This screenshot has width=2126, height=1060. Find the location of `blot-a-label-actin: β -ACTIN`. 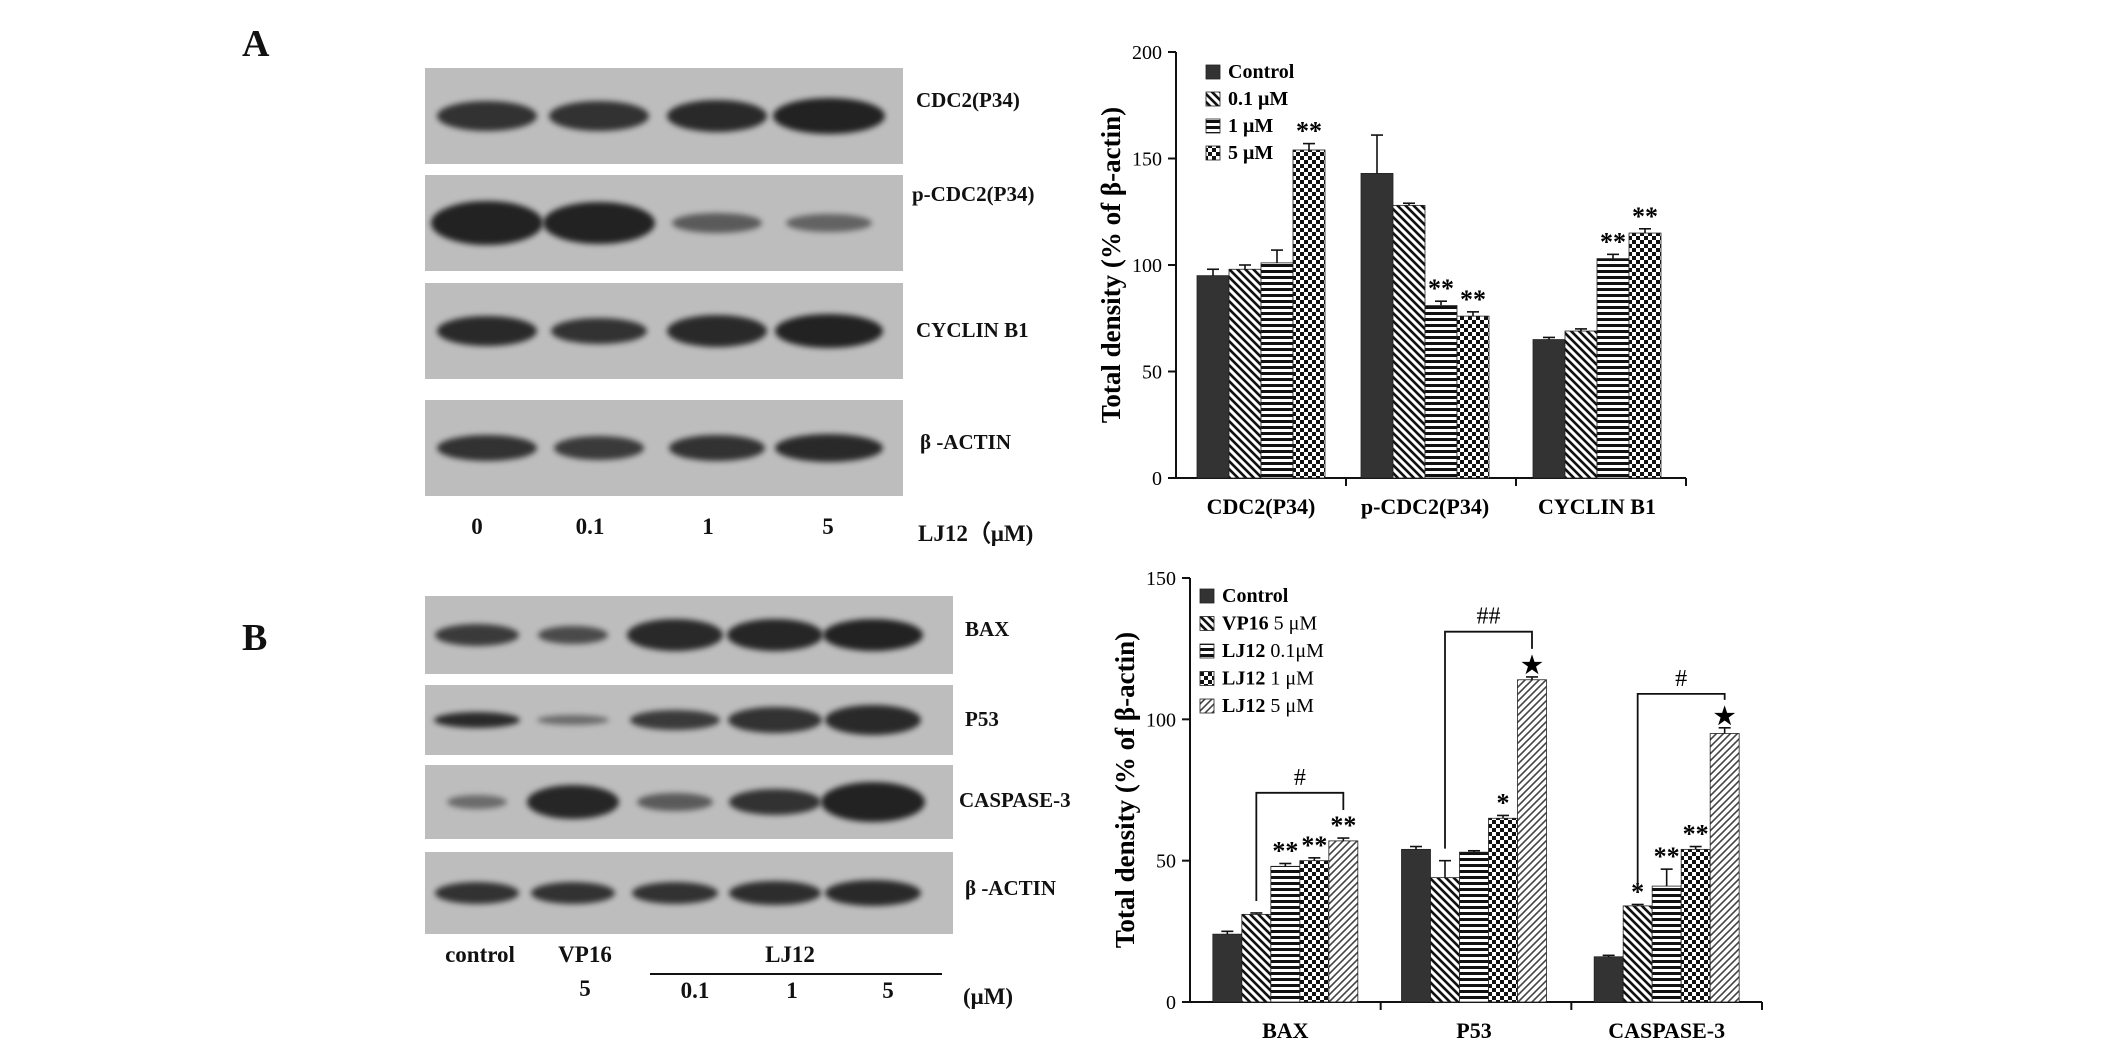

blot-a-label-actin: β -ACTIN is located at coordinates (965, 442).